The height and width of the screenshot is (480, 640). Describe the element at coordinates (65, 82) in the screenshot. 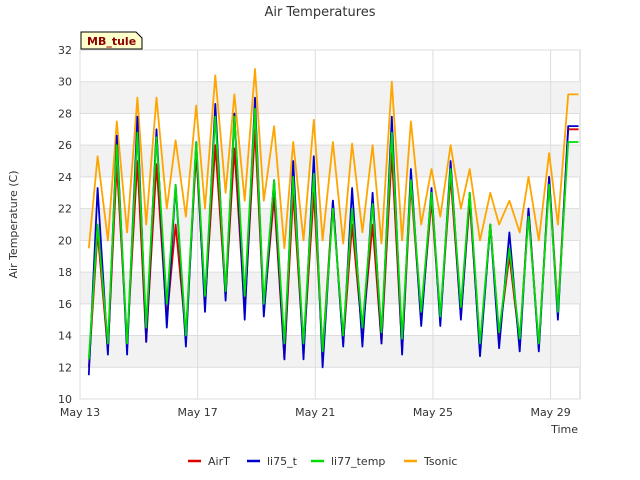

I see `y-tick-label: 30` at that location.